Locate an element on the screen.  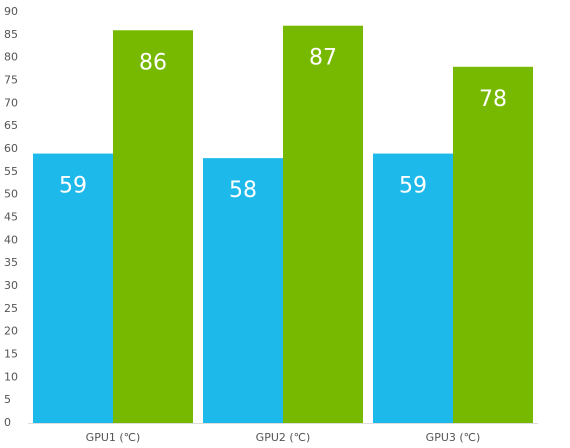
y-tick-label: 75 is located at coordinates (11, 80).